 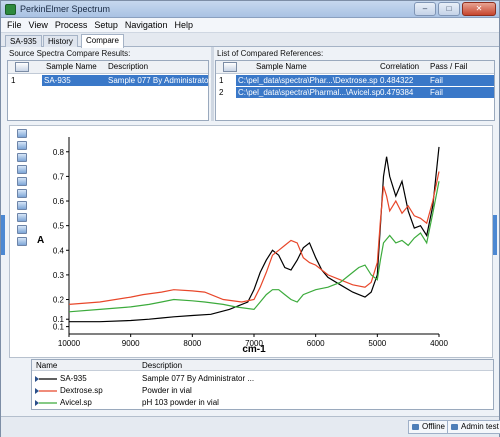 I want to click on ref-row-correlation: 0.479384, so click(x=397, y=92).